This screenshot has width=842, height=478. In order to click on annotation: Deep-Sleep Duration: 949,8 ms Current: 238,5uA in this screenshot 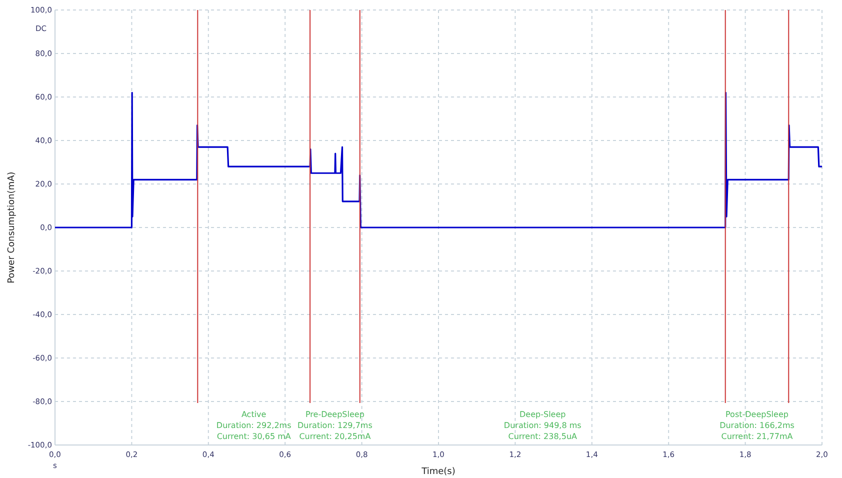, I will do `click(543, 425)`.